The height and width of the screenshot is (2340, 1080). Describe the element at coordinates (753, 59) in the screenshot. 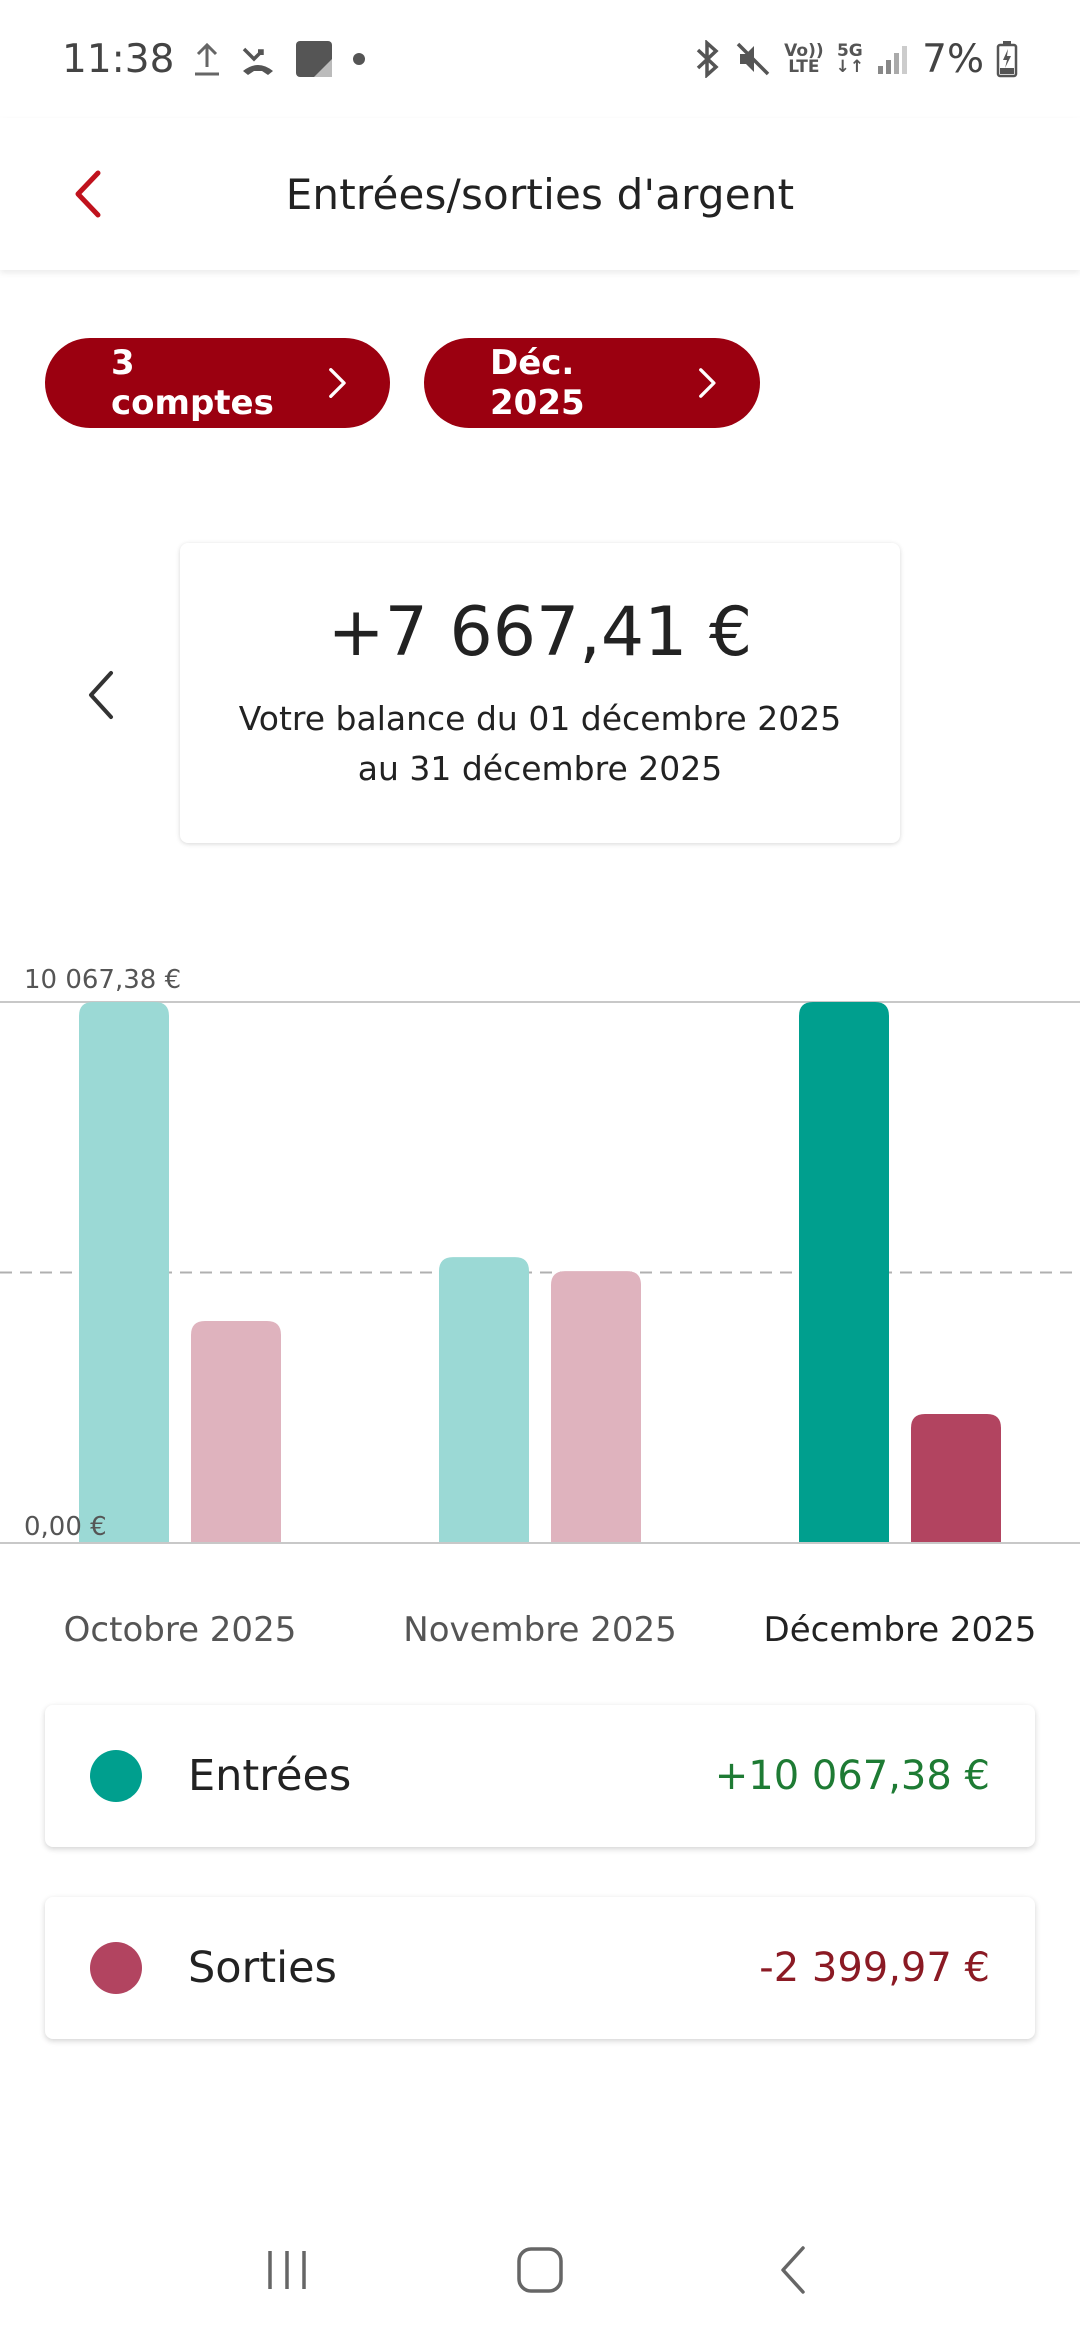

I see `mute-icon` at that location.